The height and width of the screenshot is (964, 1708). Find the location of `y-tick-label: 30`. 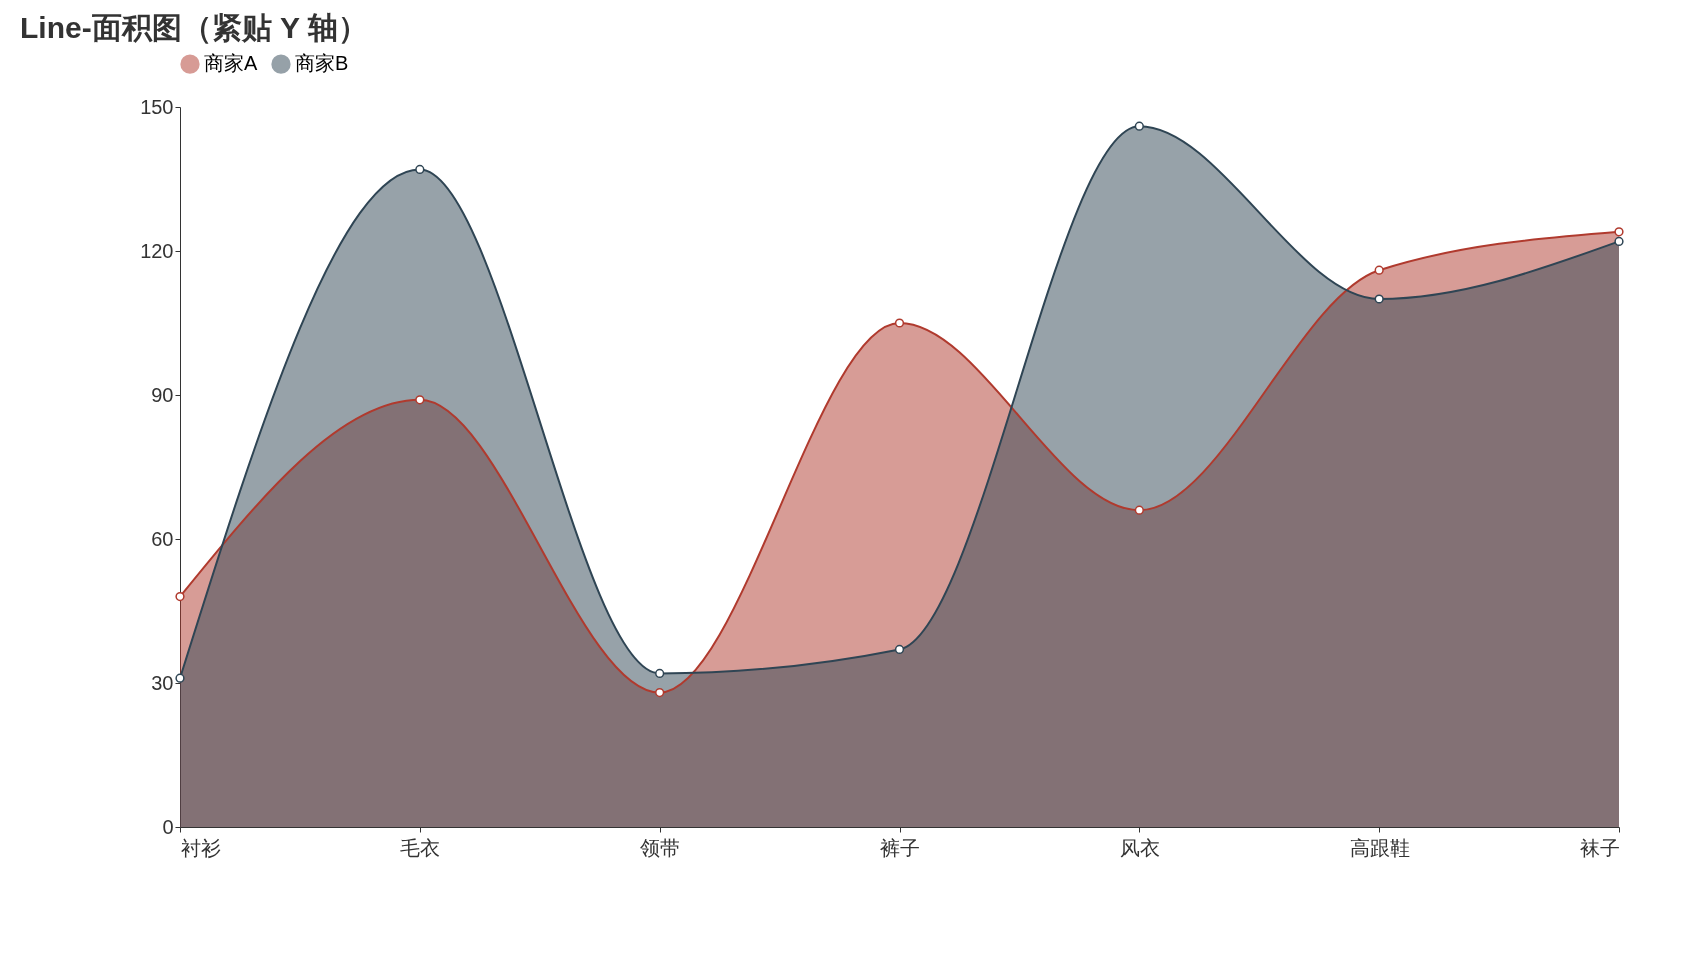

y-tick-label: 30 is located at coordinates (162, 682).